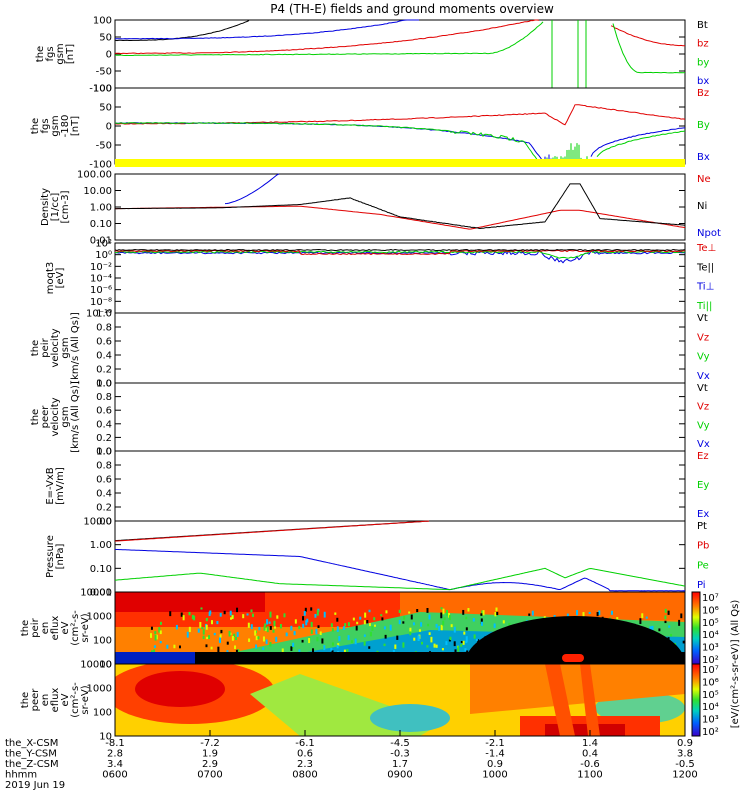 This screenshot has height=800, width=750. What do you see at coordinates (35, 417) in the screenshot?
I see `panel-peerv-ylabel: the` at bounding box center [35, 417].